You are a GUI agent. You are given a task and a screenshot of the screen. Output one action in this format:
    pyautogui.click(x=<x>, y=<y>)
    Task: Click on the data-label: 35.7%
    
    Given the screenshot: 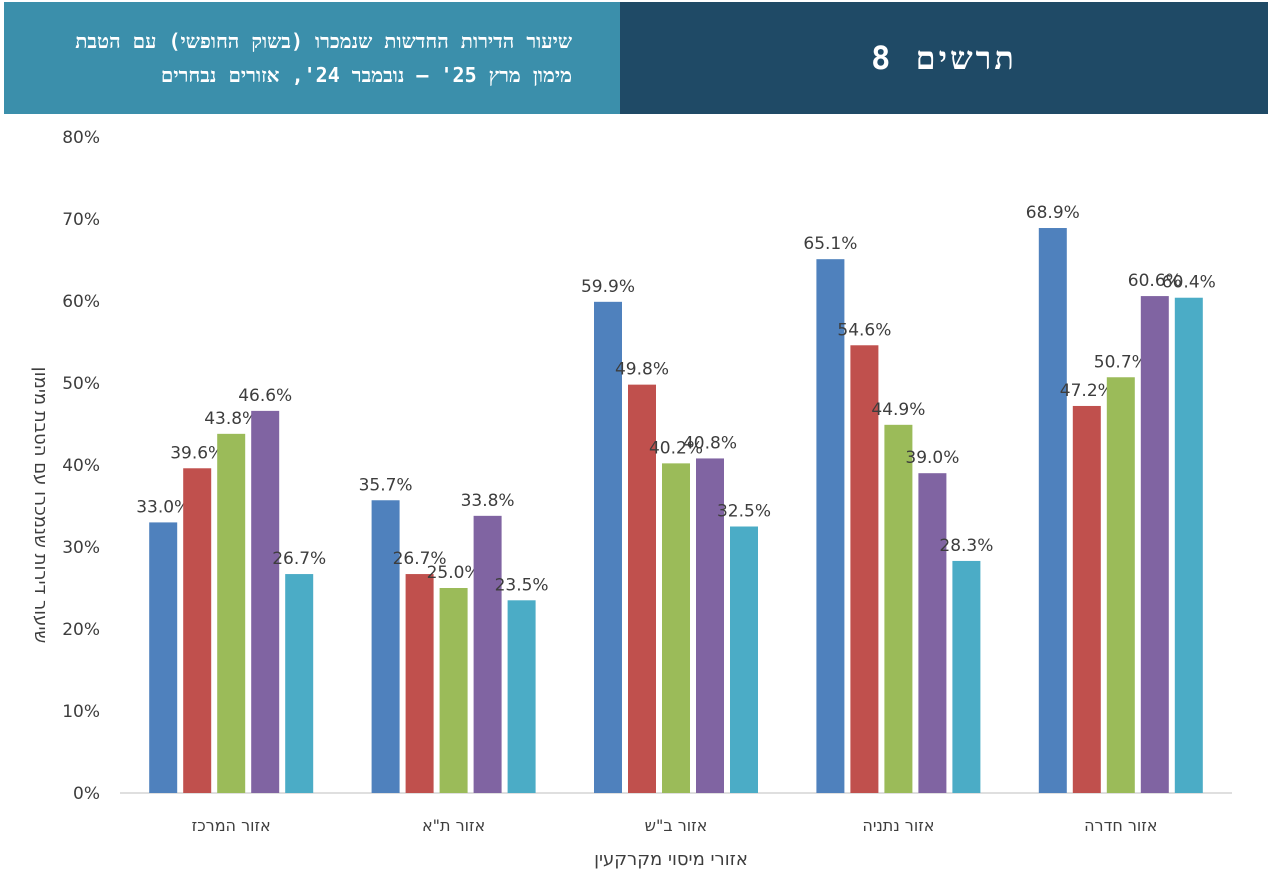 What is the action you would take?
    pyautogui.click(x=386, y=485)
    